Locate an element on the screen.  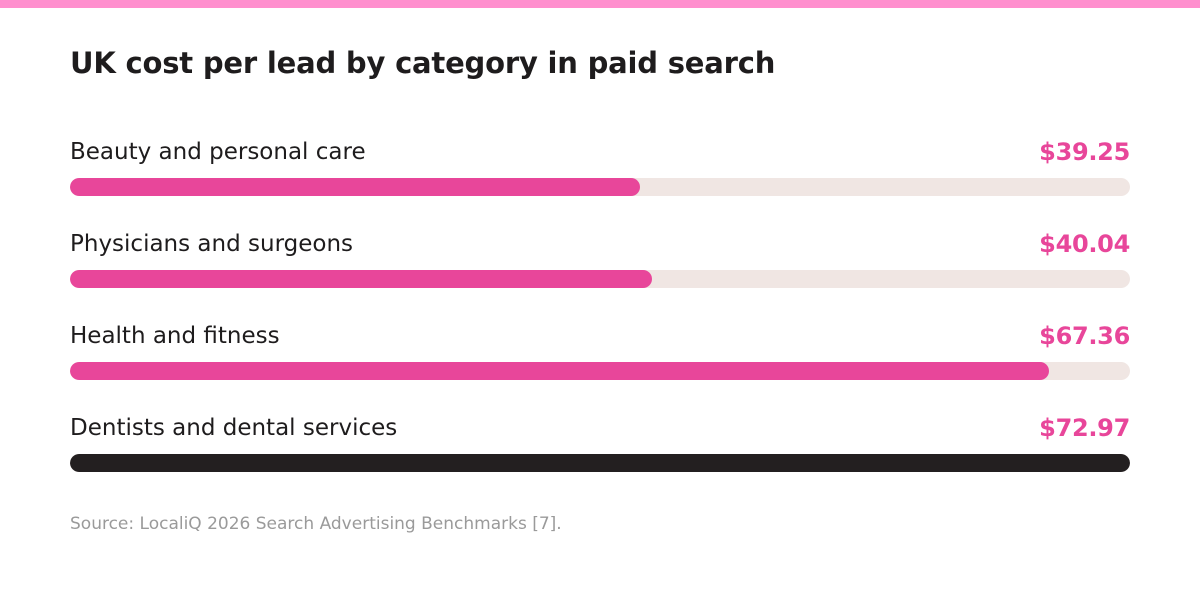
category-label: Dentists and dental services is located at coordinates (234, 428).